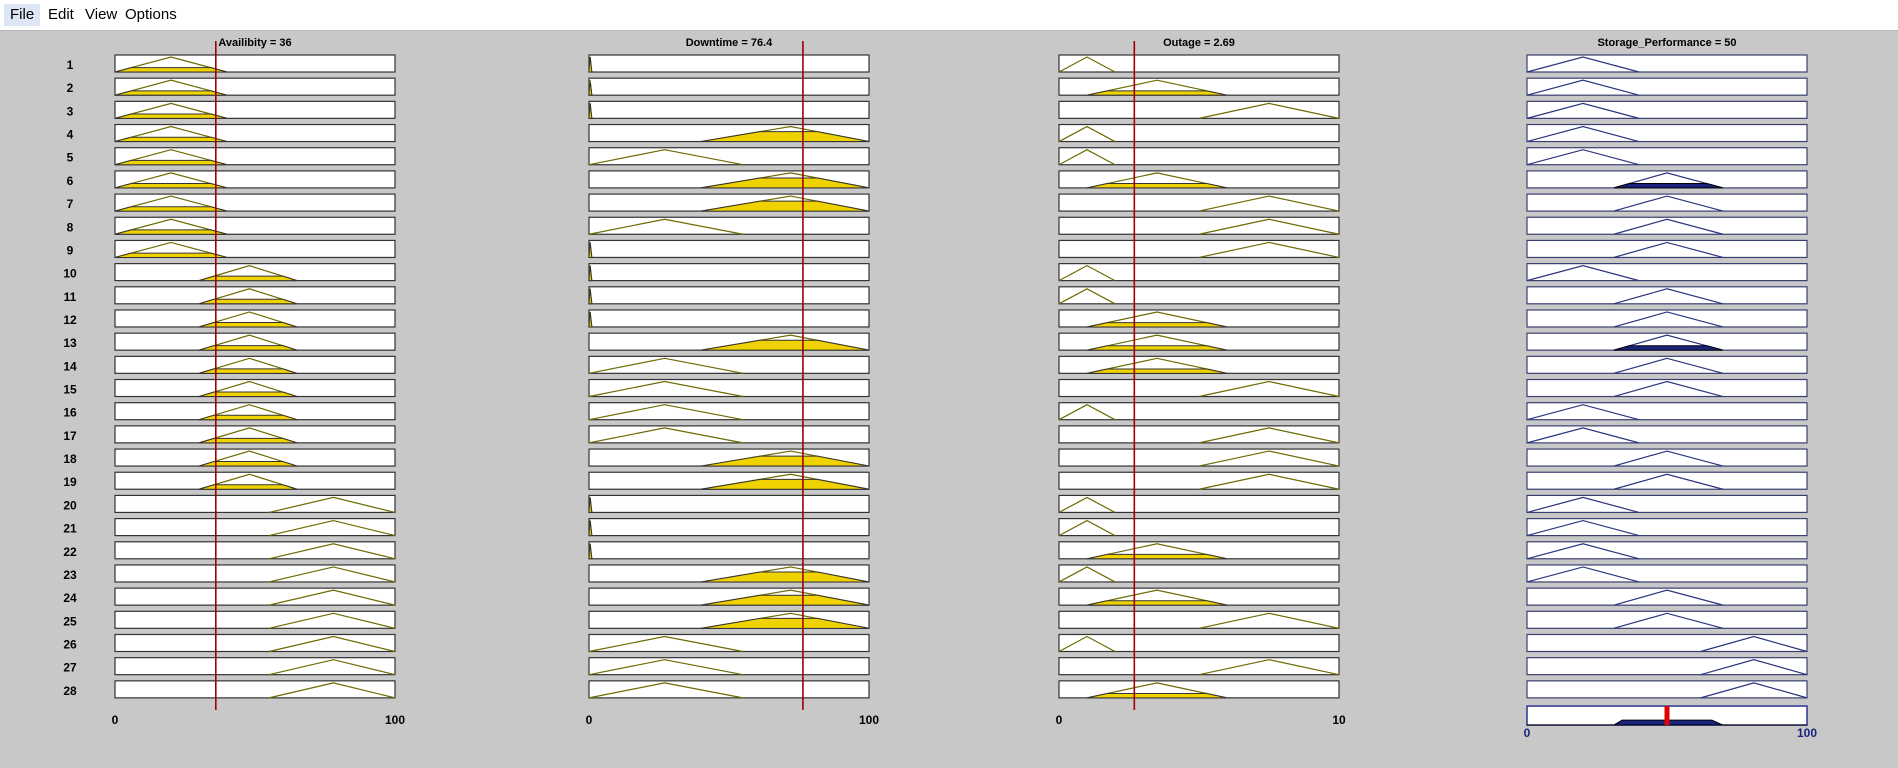  Describe the element at coordinates (22, 15) in the screenshot. I see `menu-file: File` at that location.